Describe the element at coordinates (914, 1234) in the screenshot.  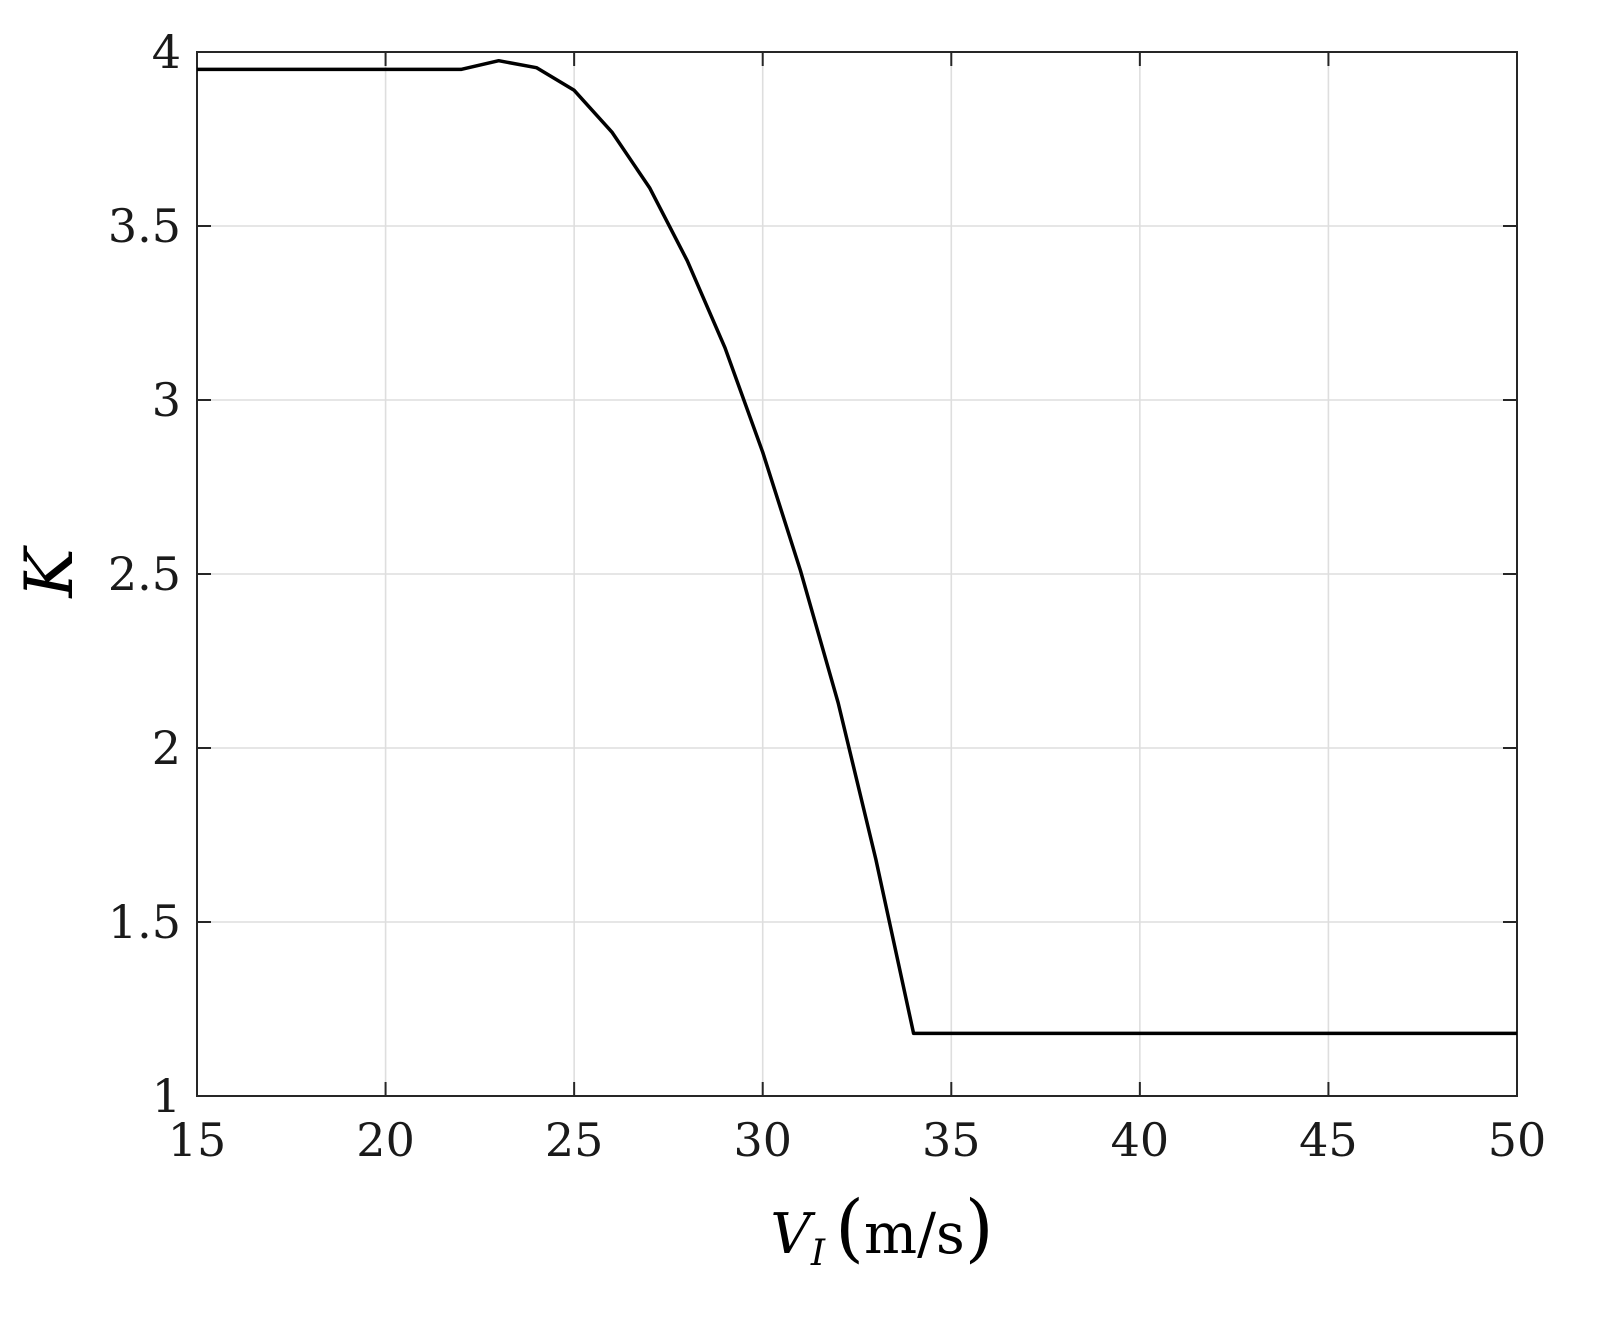
I see `x-axis-label-unit: m/s` at that location.